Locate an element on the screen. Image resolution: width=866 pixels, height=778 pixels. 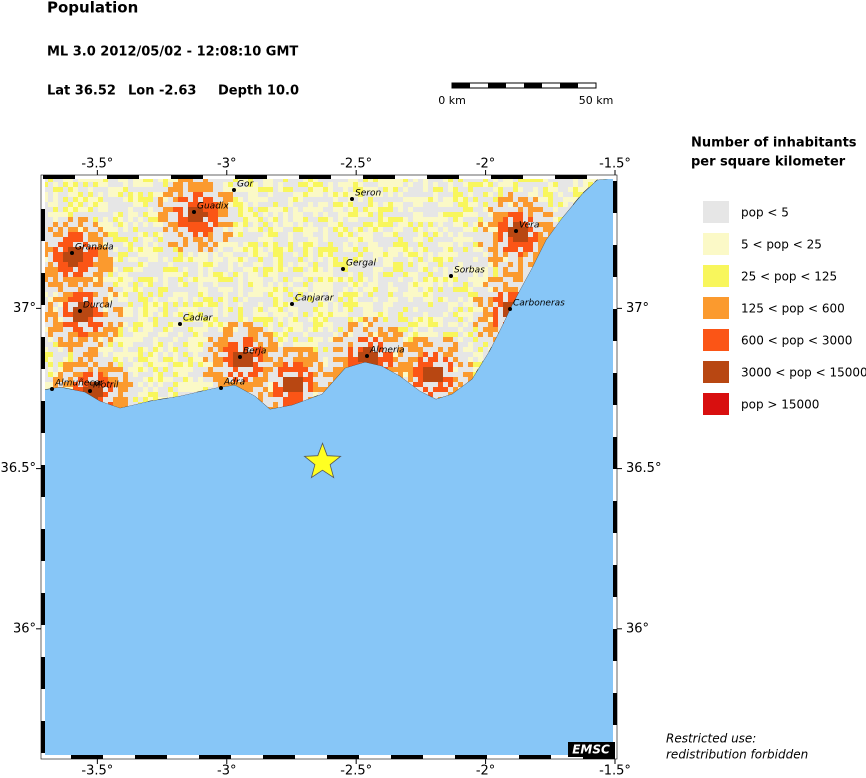
city-label: Carboneras is located at coordinates (539, 304).